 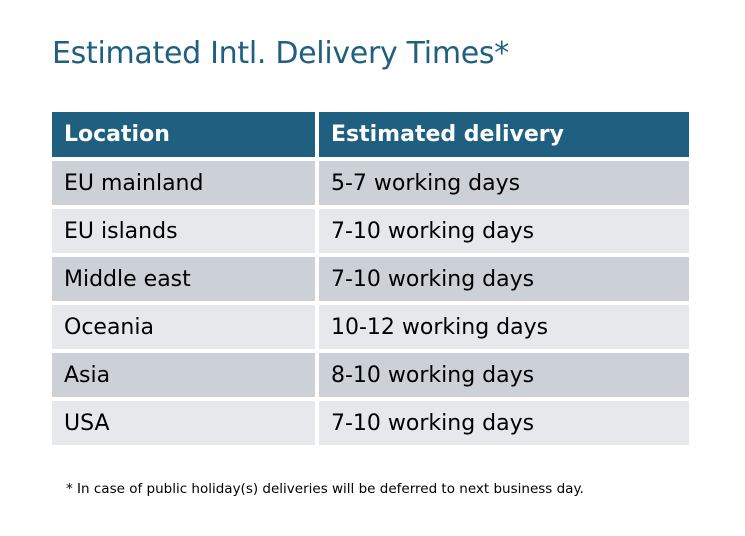 What do you see at coordinates (183, 327) in the screenshot?
I see `location-cell: Oceania` at bounding box center [183, 327].